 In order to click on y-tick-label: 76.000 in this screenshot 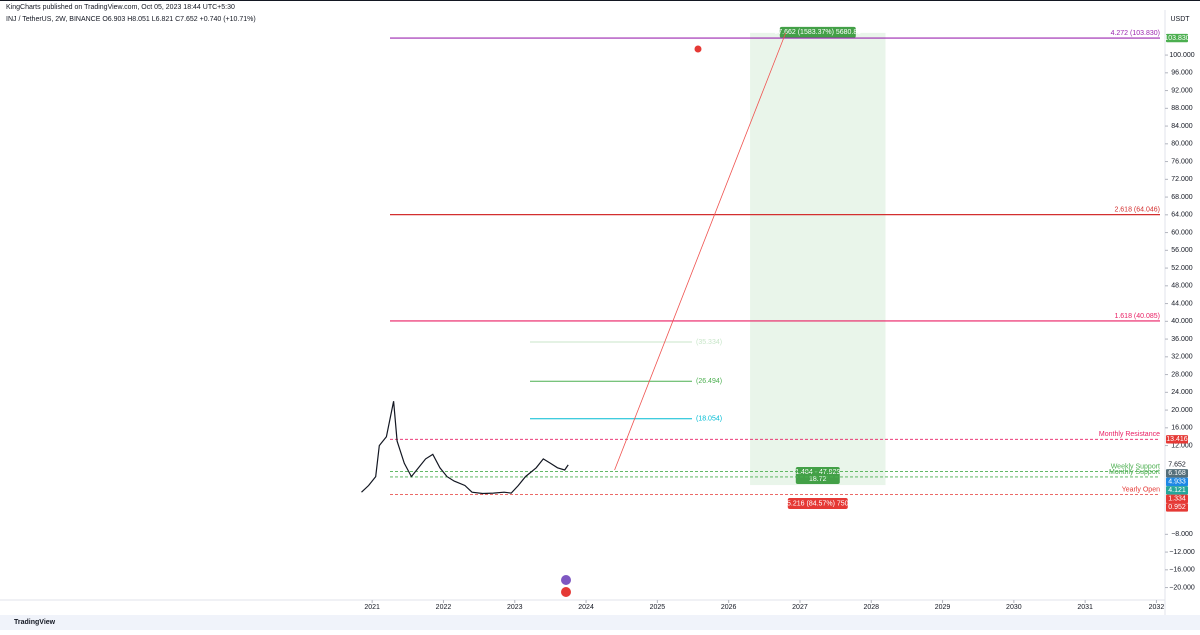, I will do `click(1182, 161)`.